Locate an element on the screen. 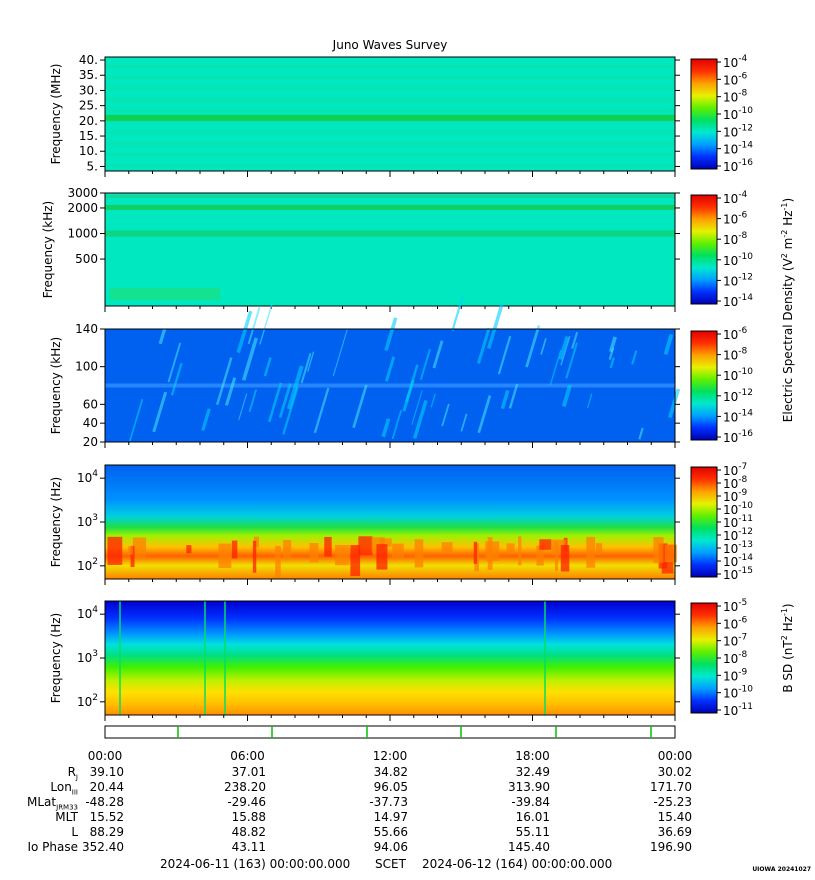  magnetic-cbar-label: B SD (nT2 Hz-1) is located at coordinates (787, 647).